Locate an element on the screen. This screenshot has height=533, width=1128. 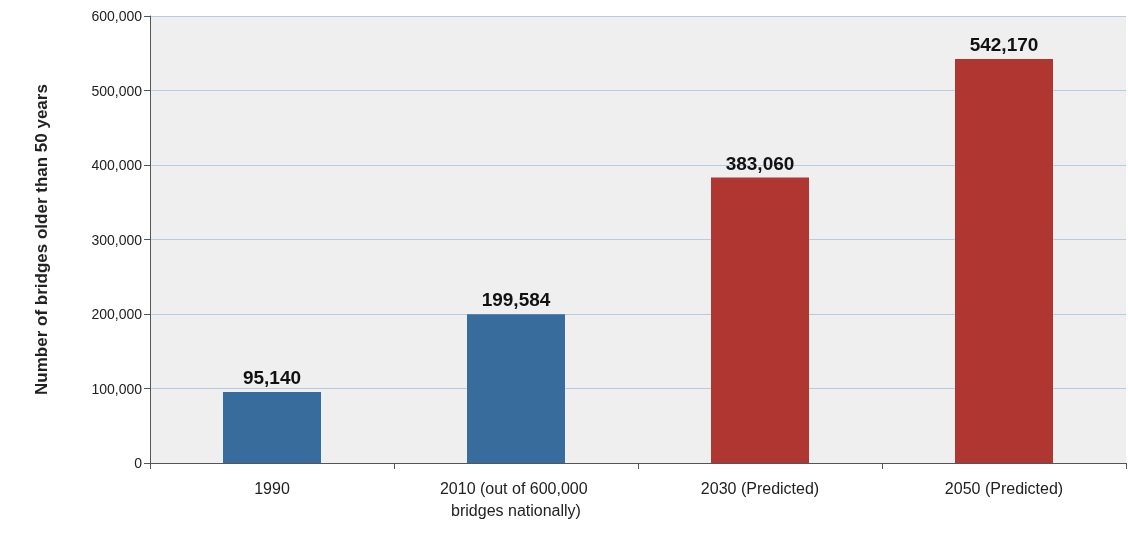
data-label: 95,140 is located at coordinates (272, 378).